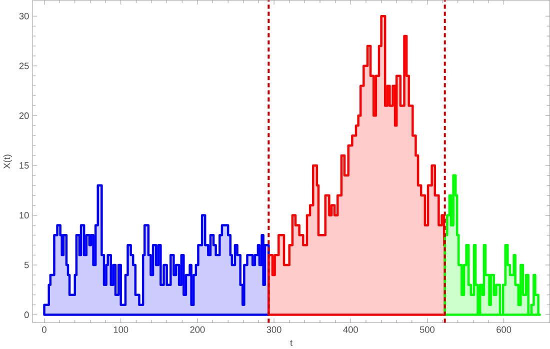  Describe the element at coordinates (26, 314) in the screenshot. I see `y-tick-label: 0` at that location.